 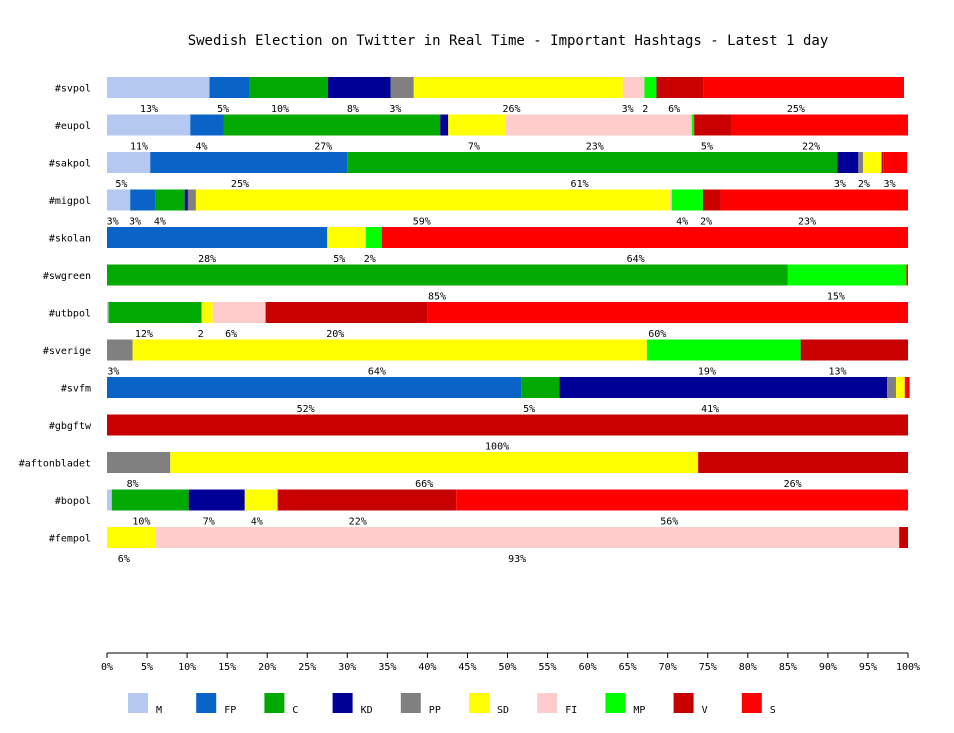 What do you see at coordinates (67, 276) in the screenshot?
I see `category-label-swgreen: #swgreen` at bounding box center [67, 276].